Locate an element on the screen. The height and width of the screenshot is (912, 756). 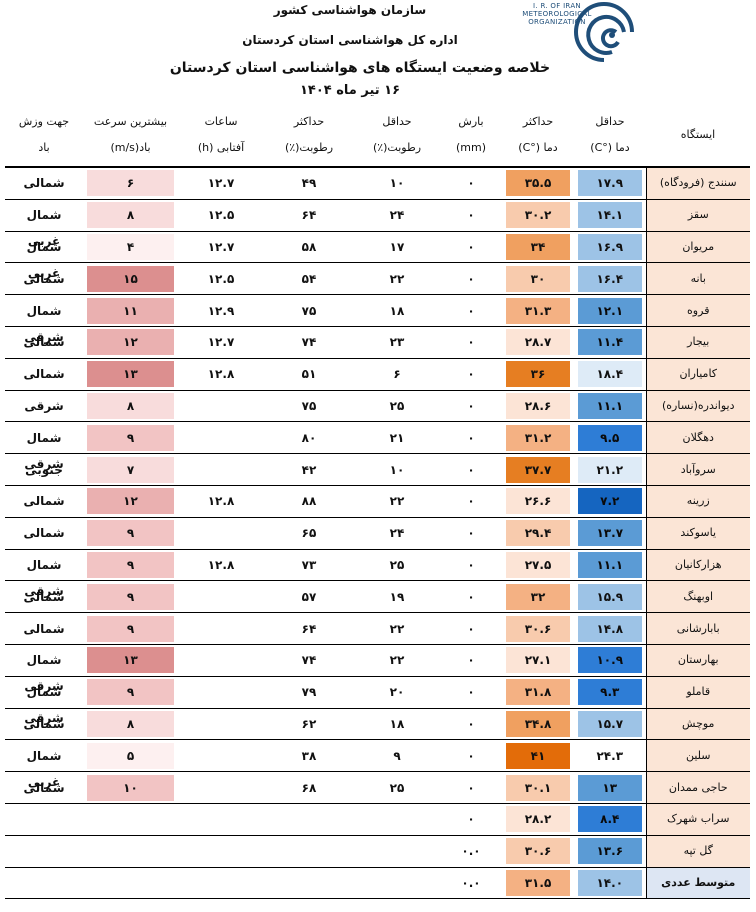
cell-rhmin: ۱۰ is located at coordinates (397, 183).